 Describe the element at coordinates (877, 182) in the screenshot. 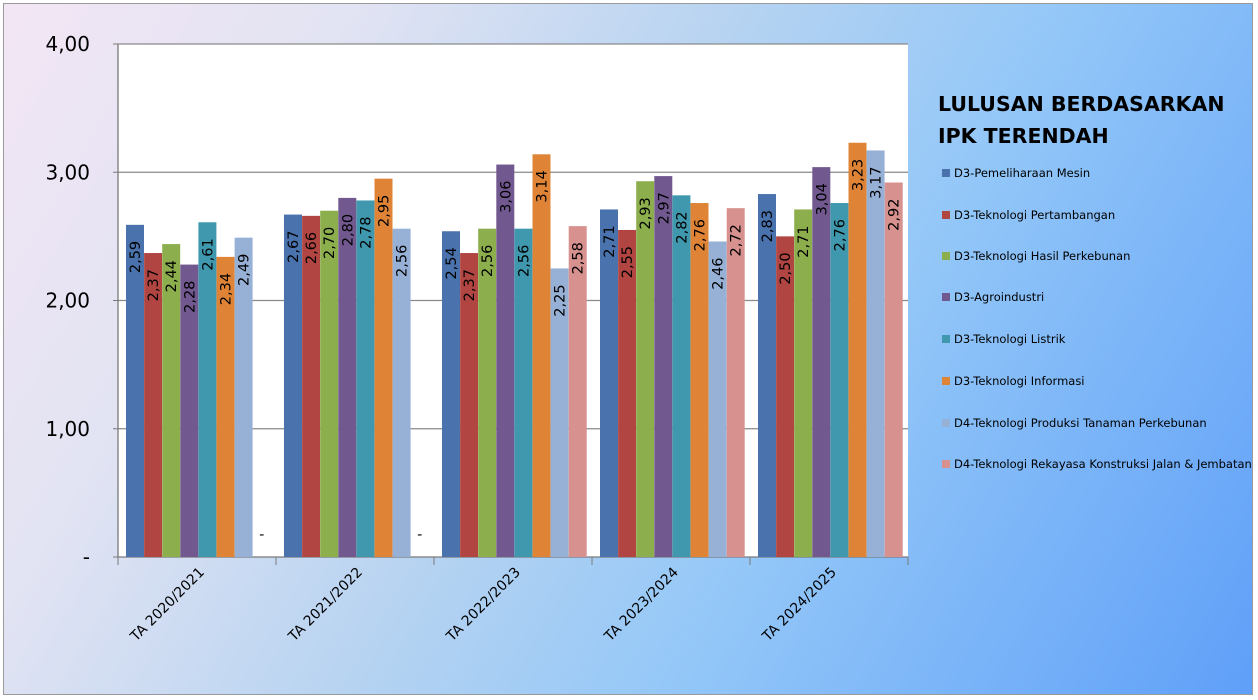

I see `data-label: 3,17` at that location.